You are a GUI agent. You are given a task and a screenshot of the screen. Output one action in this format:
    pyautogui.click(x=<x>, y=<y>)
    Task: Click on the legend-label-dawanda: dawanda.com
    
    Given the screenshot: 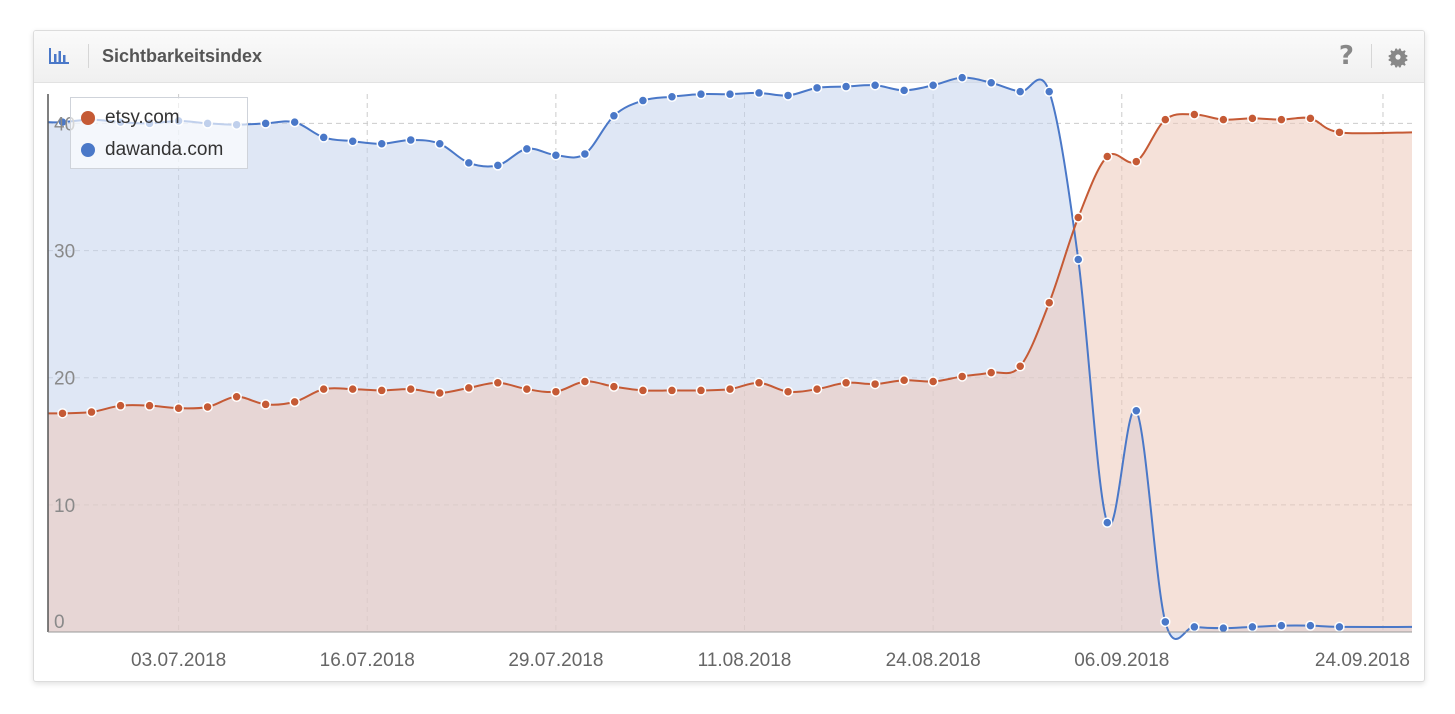 What is the action you would take?
    pyautogui.click(x=164, y=149)
    